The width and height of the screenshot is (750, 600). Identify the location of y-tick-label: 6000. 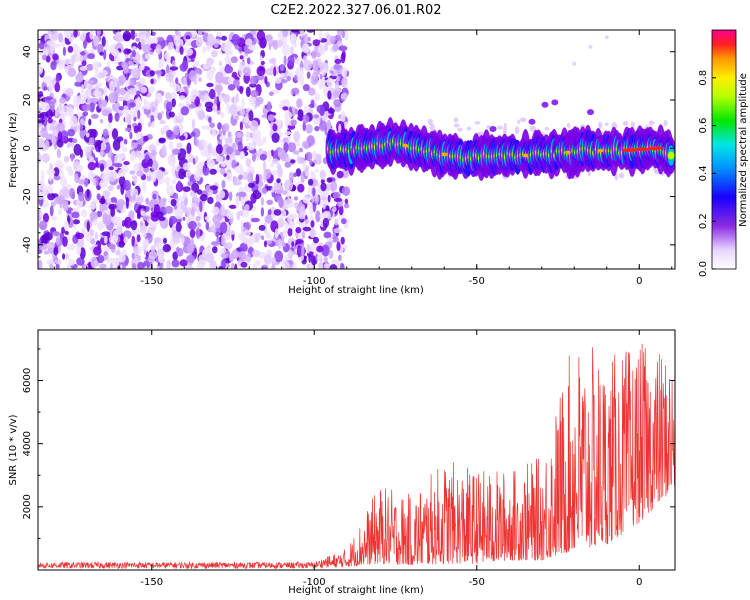
(27, 380).